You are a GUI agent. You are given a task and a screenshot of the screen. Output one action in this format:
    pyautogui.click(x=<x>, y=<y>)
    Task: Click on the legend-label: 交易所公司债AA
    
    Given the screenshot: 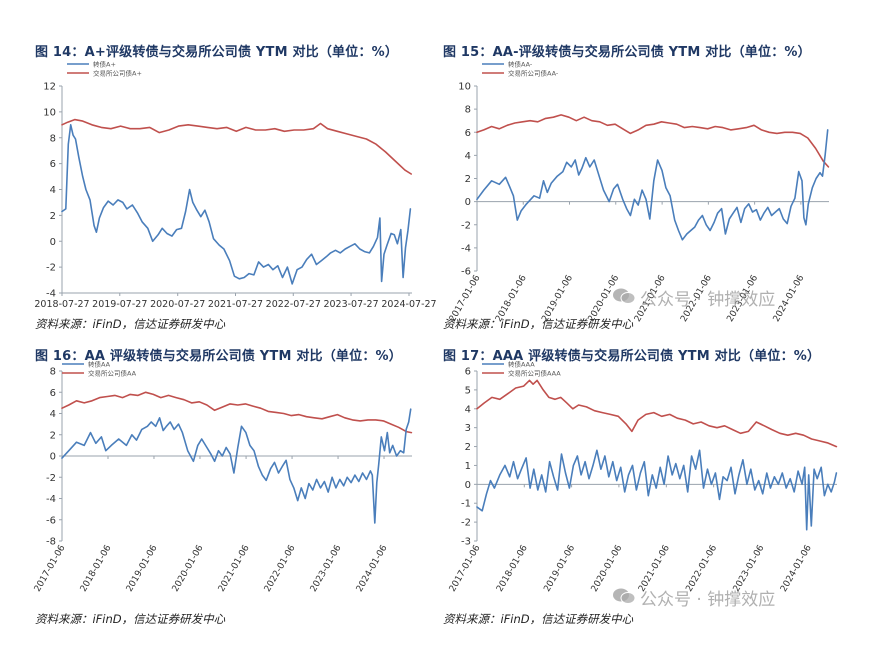 What is the action you would take?
    pyautogui.click(x=112, y=373)
    